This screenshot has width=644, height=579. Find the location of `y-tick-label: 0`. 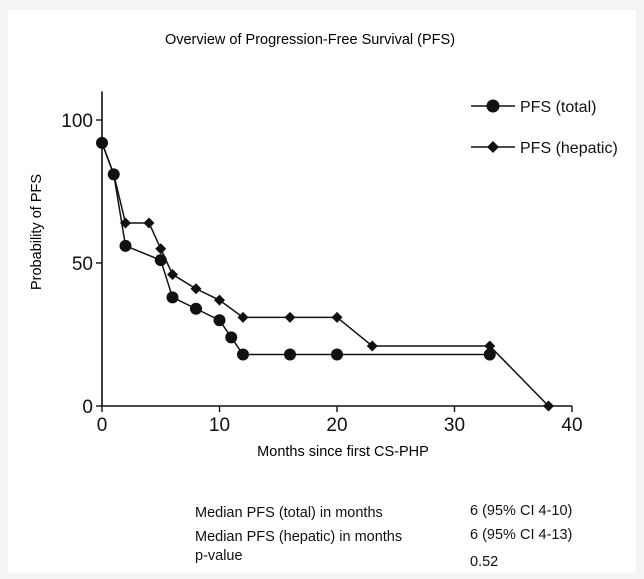

y-tick-label: 0 is located at coordinates (87, 407).